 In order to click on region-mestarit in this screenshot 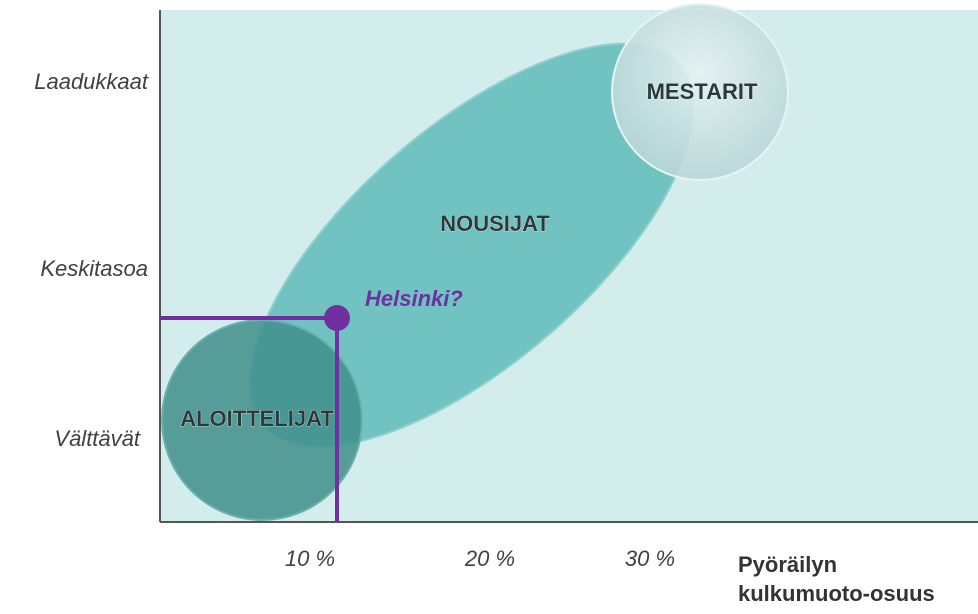, I will do `click(700, 92)`.